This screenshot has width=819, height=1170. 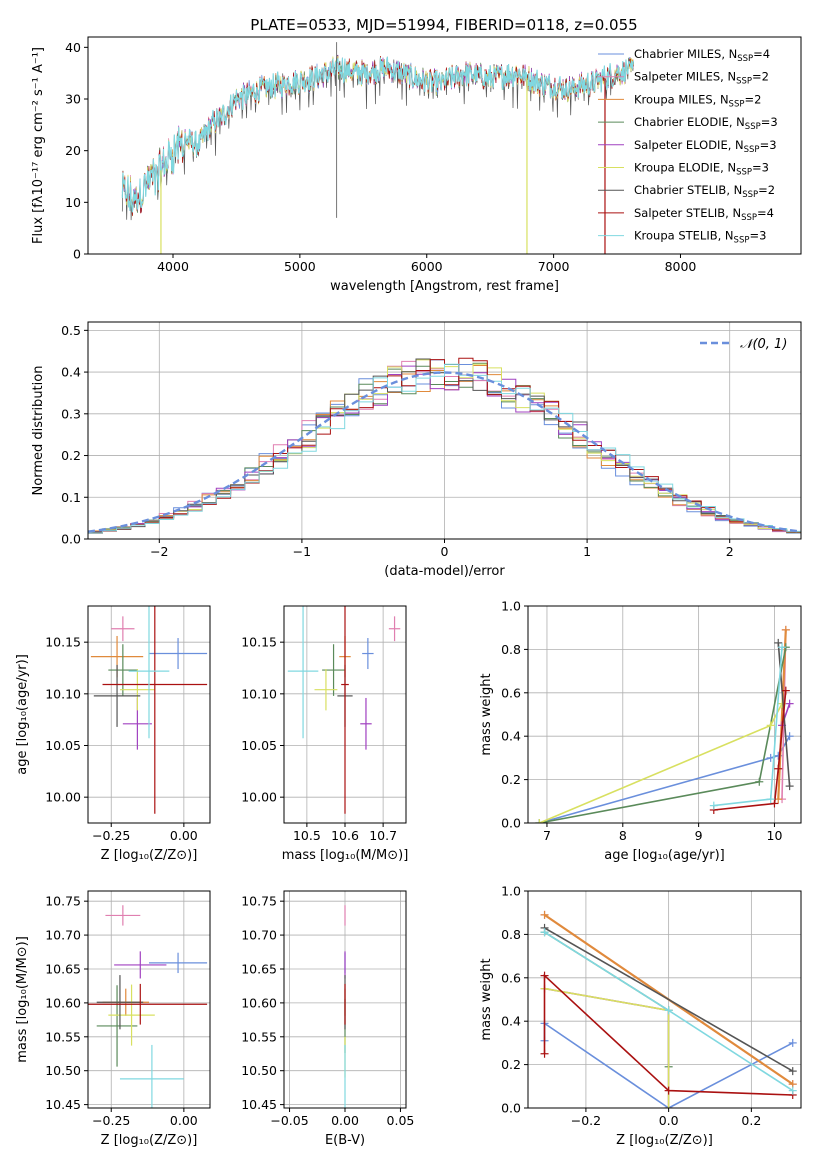 What do you see at coordinates (259, 935) in the screenshot?
I see `y-tick-label: 10.70` at bounding box center [259, 935].